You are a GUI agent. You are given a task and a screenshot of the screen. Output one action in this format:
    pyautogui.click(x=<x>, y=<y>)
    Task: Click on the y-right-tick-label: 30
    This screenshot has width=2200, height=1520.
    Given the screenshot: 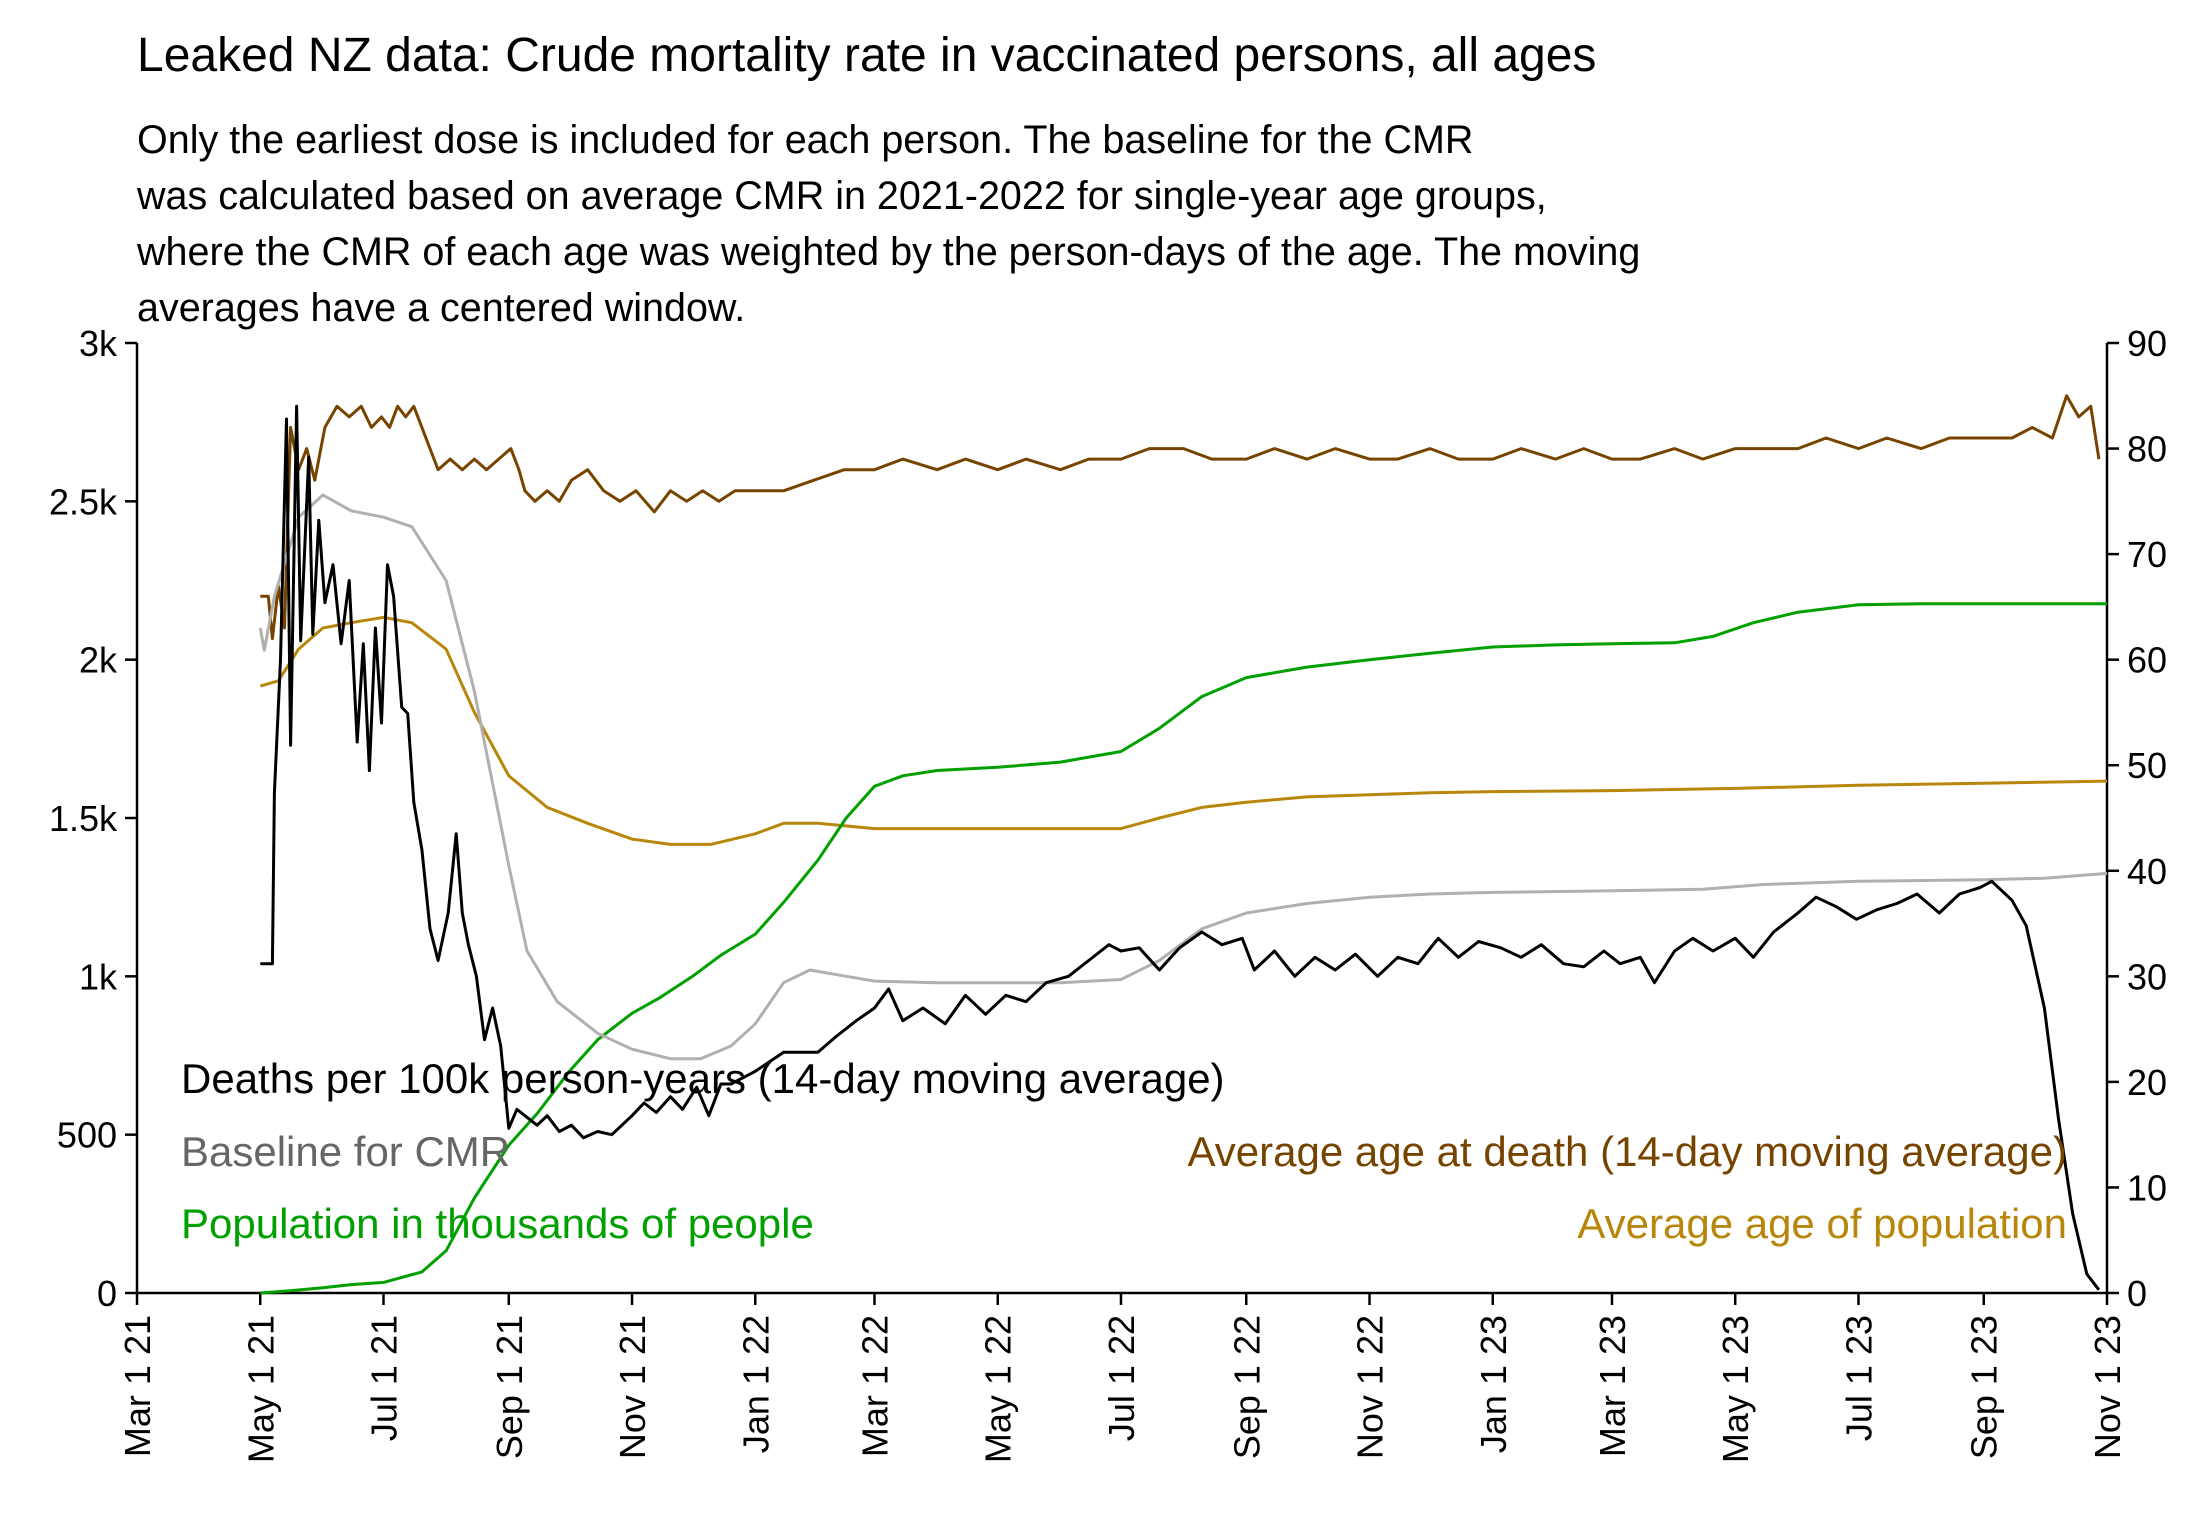 What is the action you would take?
    pyautogui.click(x=2147, y=976)
    